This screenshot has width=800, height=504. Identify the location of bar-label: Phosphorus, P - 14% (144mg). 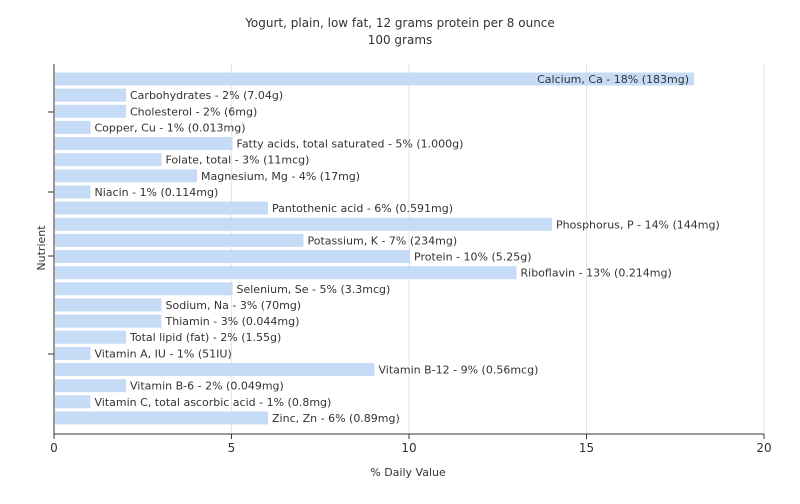
(638, 224).